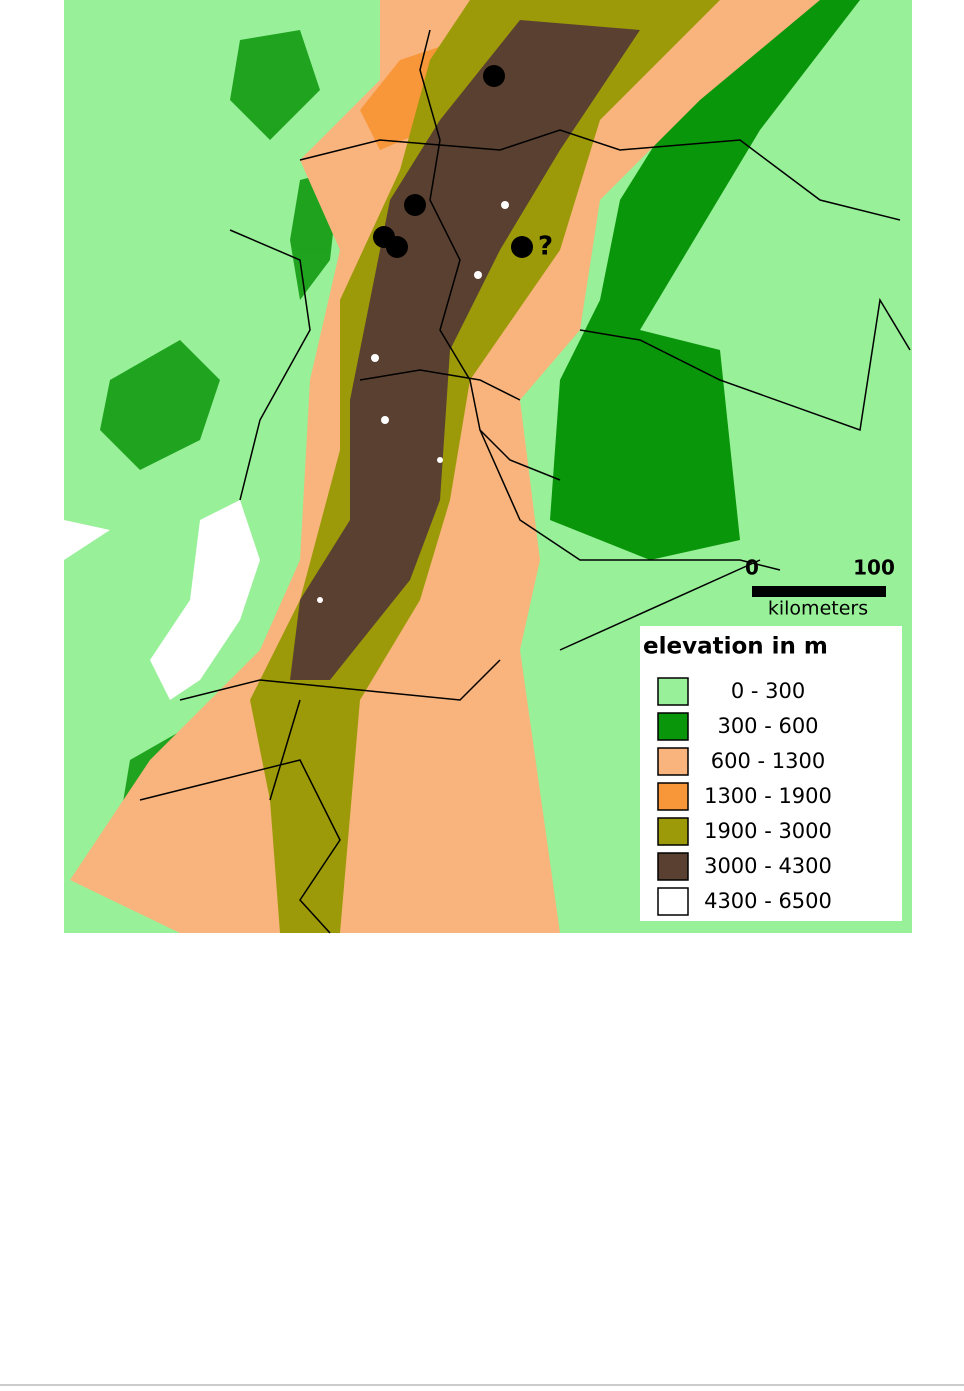 The height and width of the screenshot is (1391, 964). What do you see at coordinates (735, 647) in the screenshot?
I see `legend-title: elevation in m` at bounding box center [735, 647].